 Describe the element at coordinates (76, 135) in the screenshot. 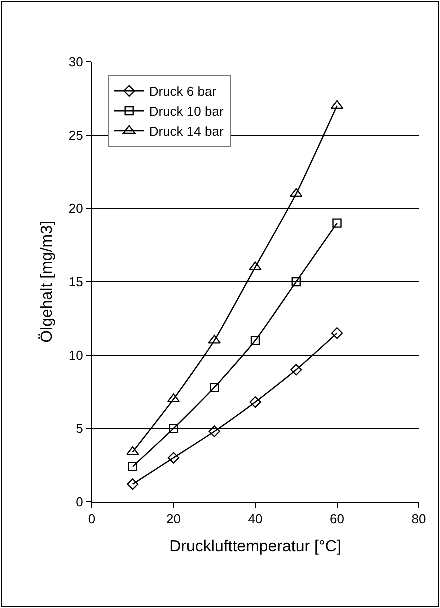

I see `y-tick-label: 25` at that location.